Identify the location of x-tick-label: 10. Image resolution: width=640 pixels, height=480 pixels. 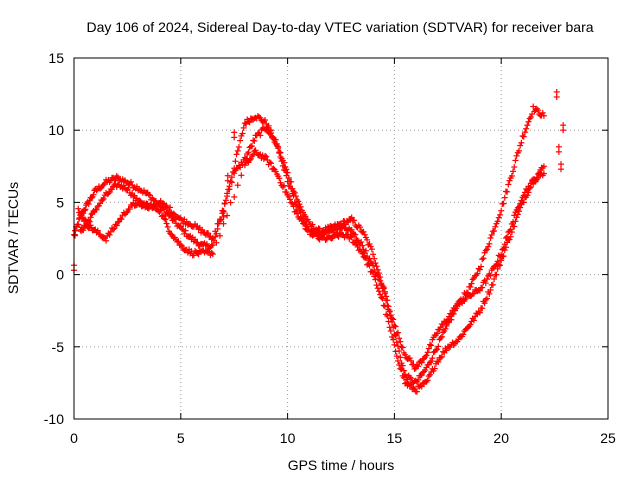
(288, 438).